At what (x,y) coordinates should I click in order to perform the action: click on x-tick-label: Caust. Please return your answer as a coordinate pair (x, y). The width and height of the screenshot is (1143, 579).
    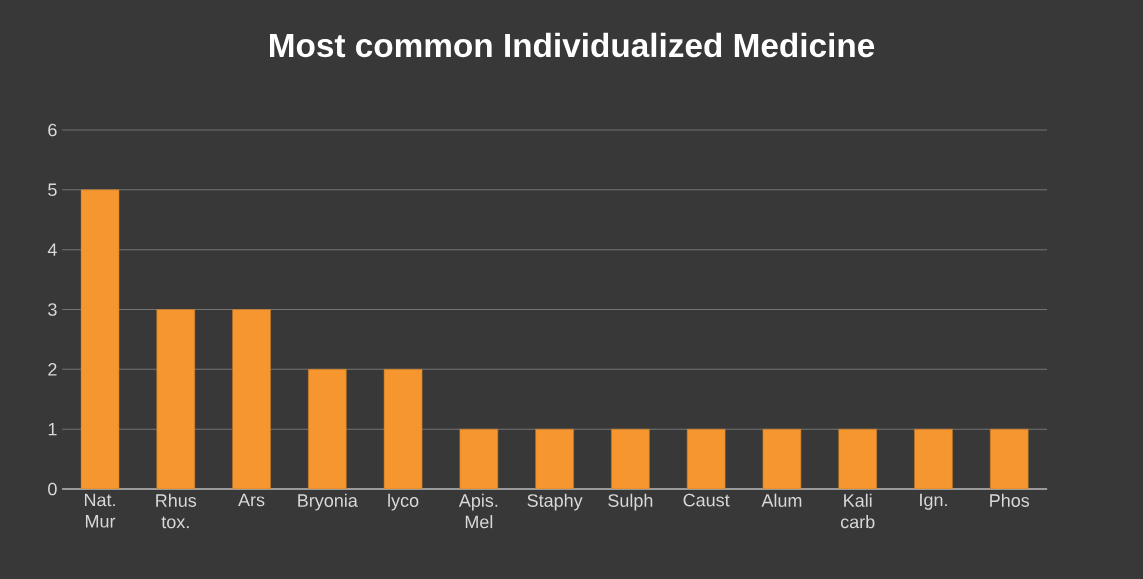
    Looking at the image, I should click on (706, 500).